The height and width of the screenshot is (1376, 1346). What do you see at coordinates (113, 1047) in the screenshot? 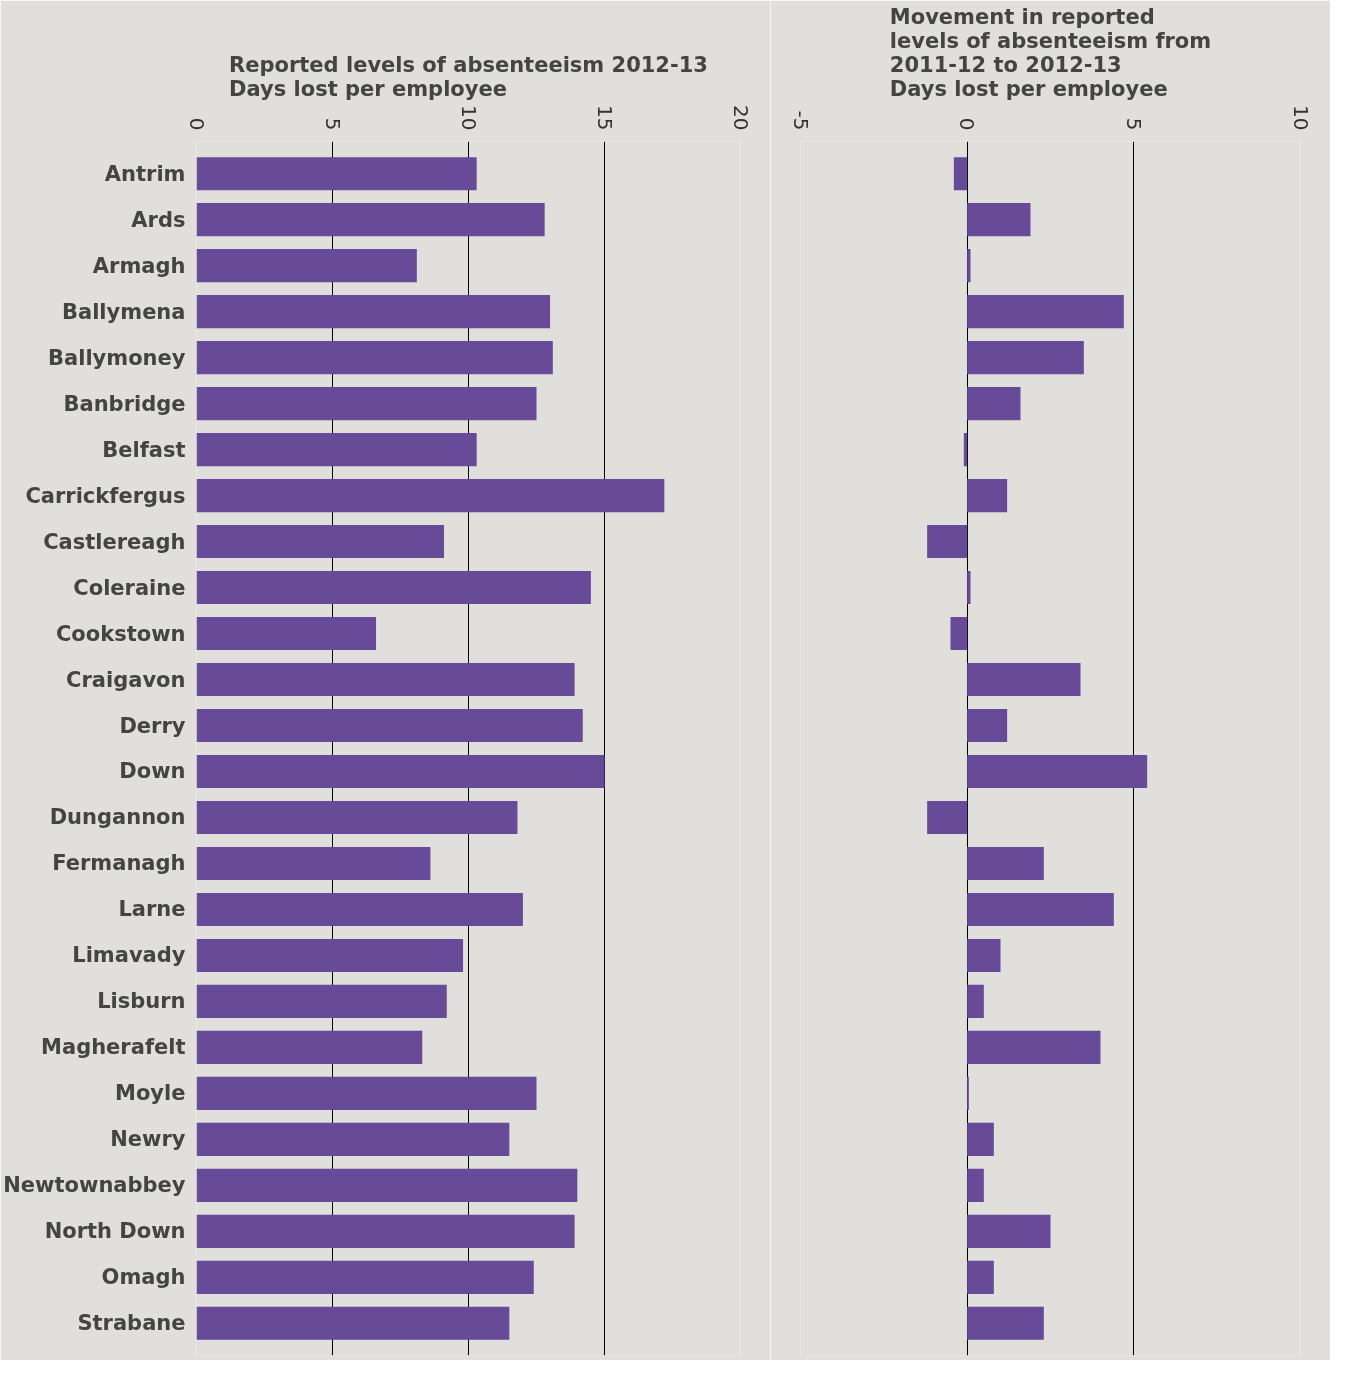
I see `y-tick-label: Magherafelt` at bounding box center [113, 1047].